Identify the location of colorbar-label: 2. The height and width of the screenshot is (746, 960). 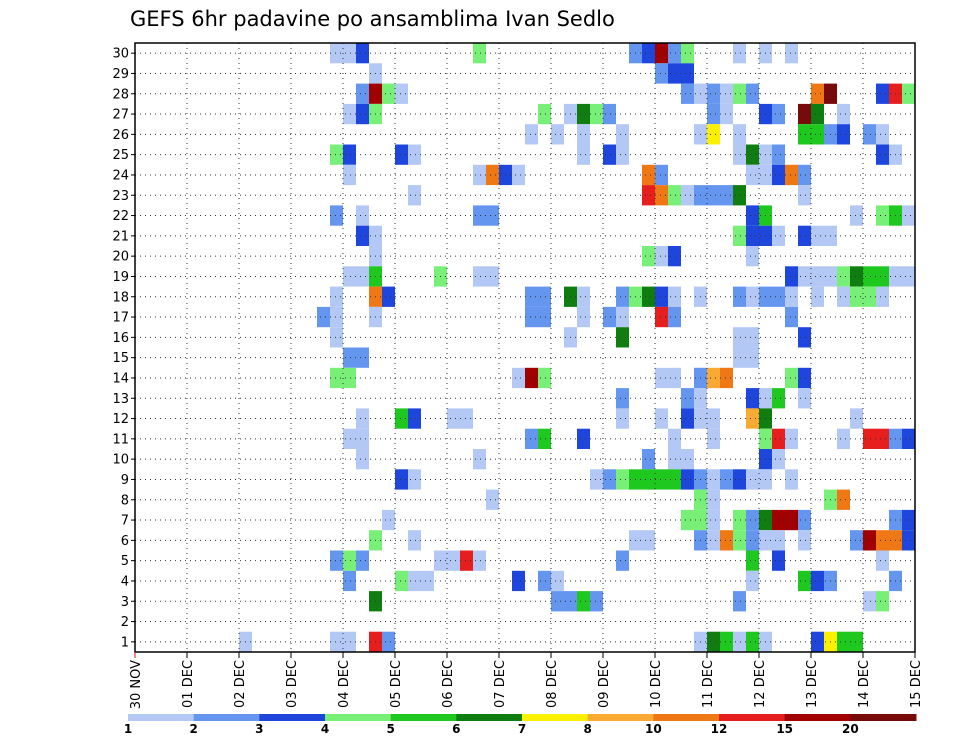
(193, 729).